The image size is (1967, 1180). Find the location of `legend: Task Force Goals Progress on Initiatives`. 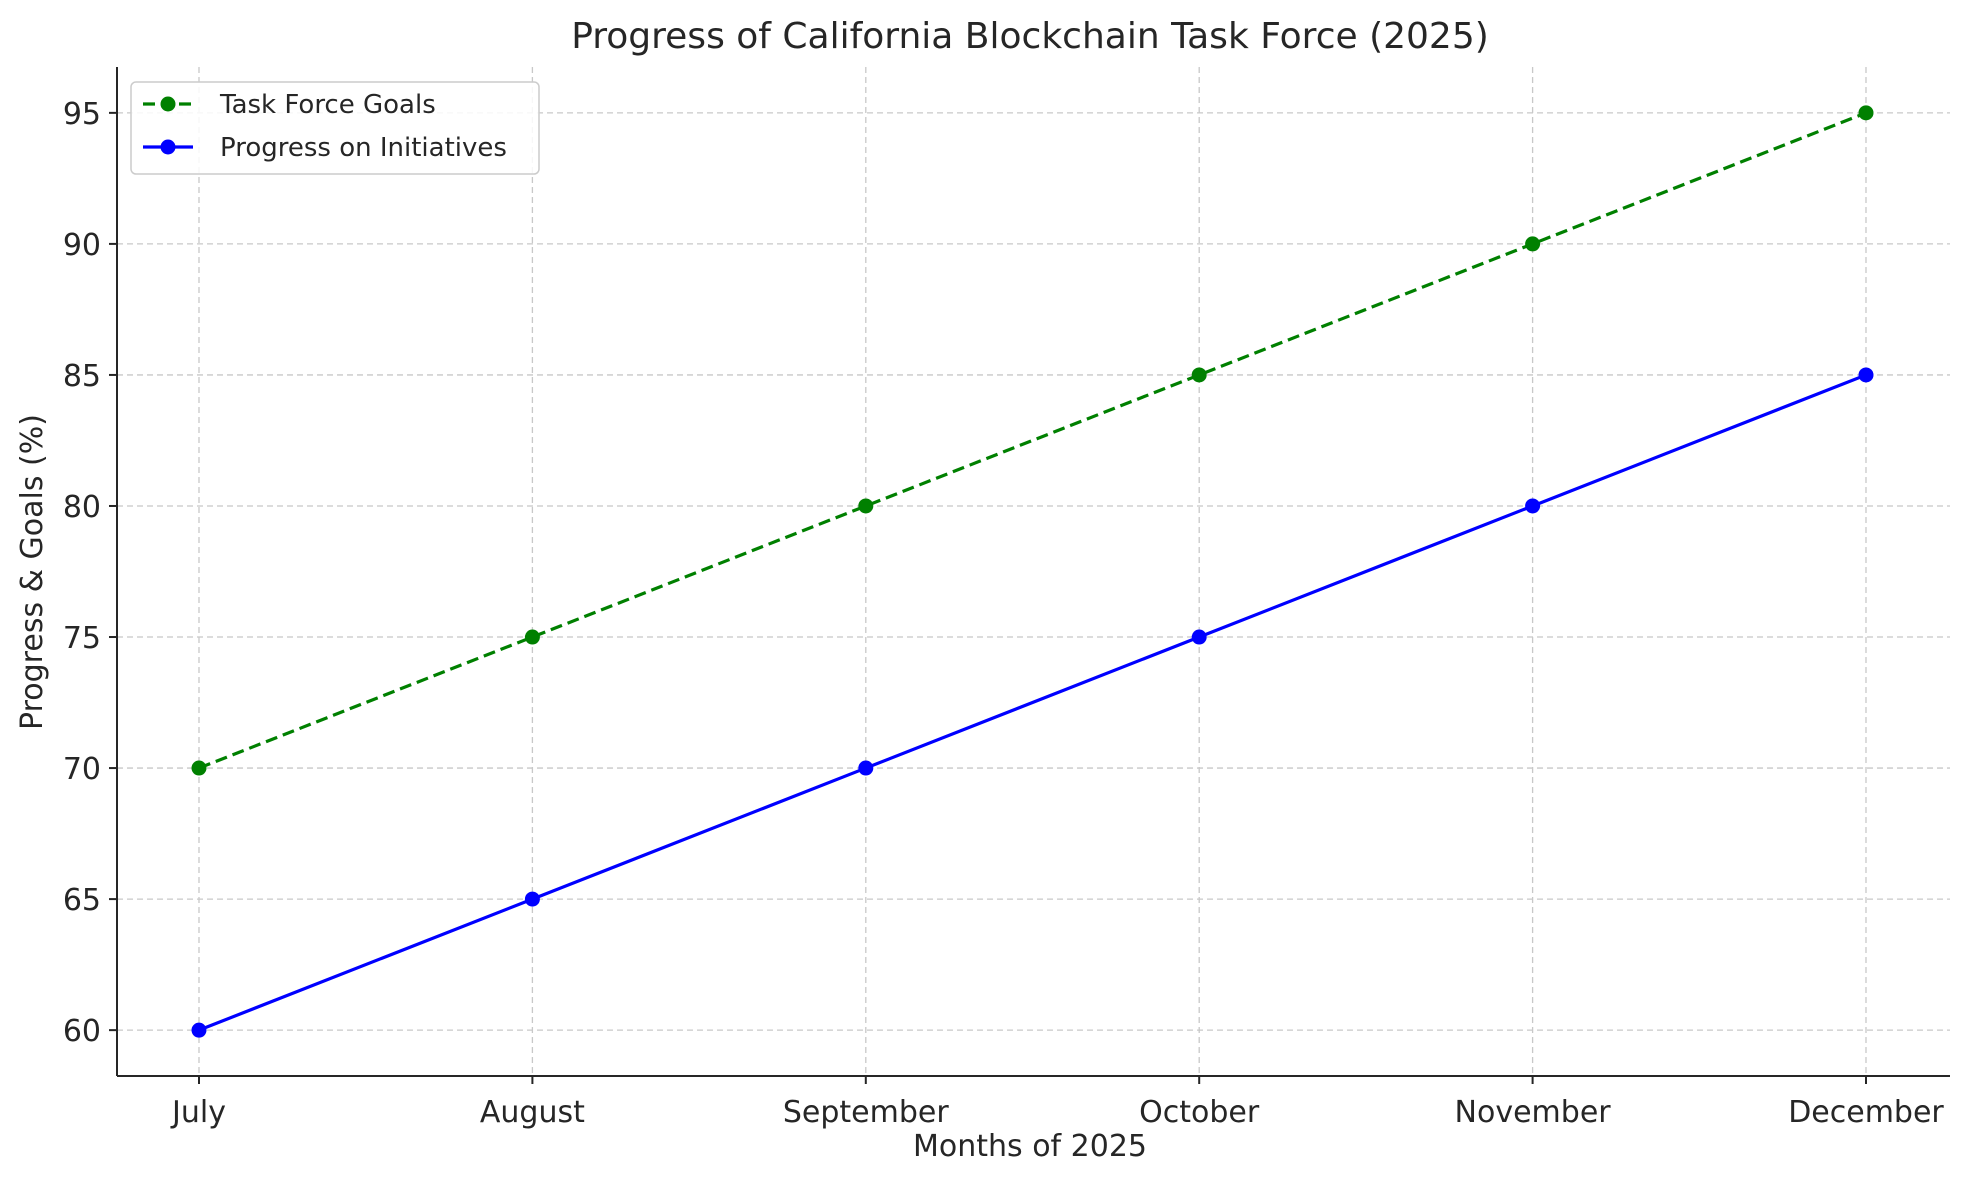

legend: Task Force Goals Progress on Initiatives is located at coordinates (335, 128).